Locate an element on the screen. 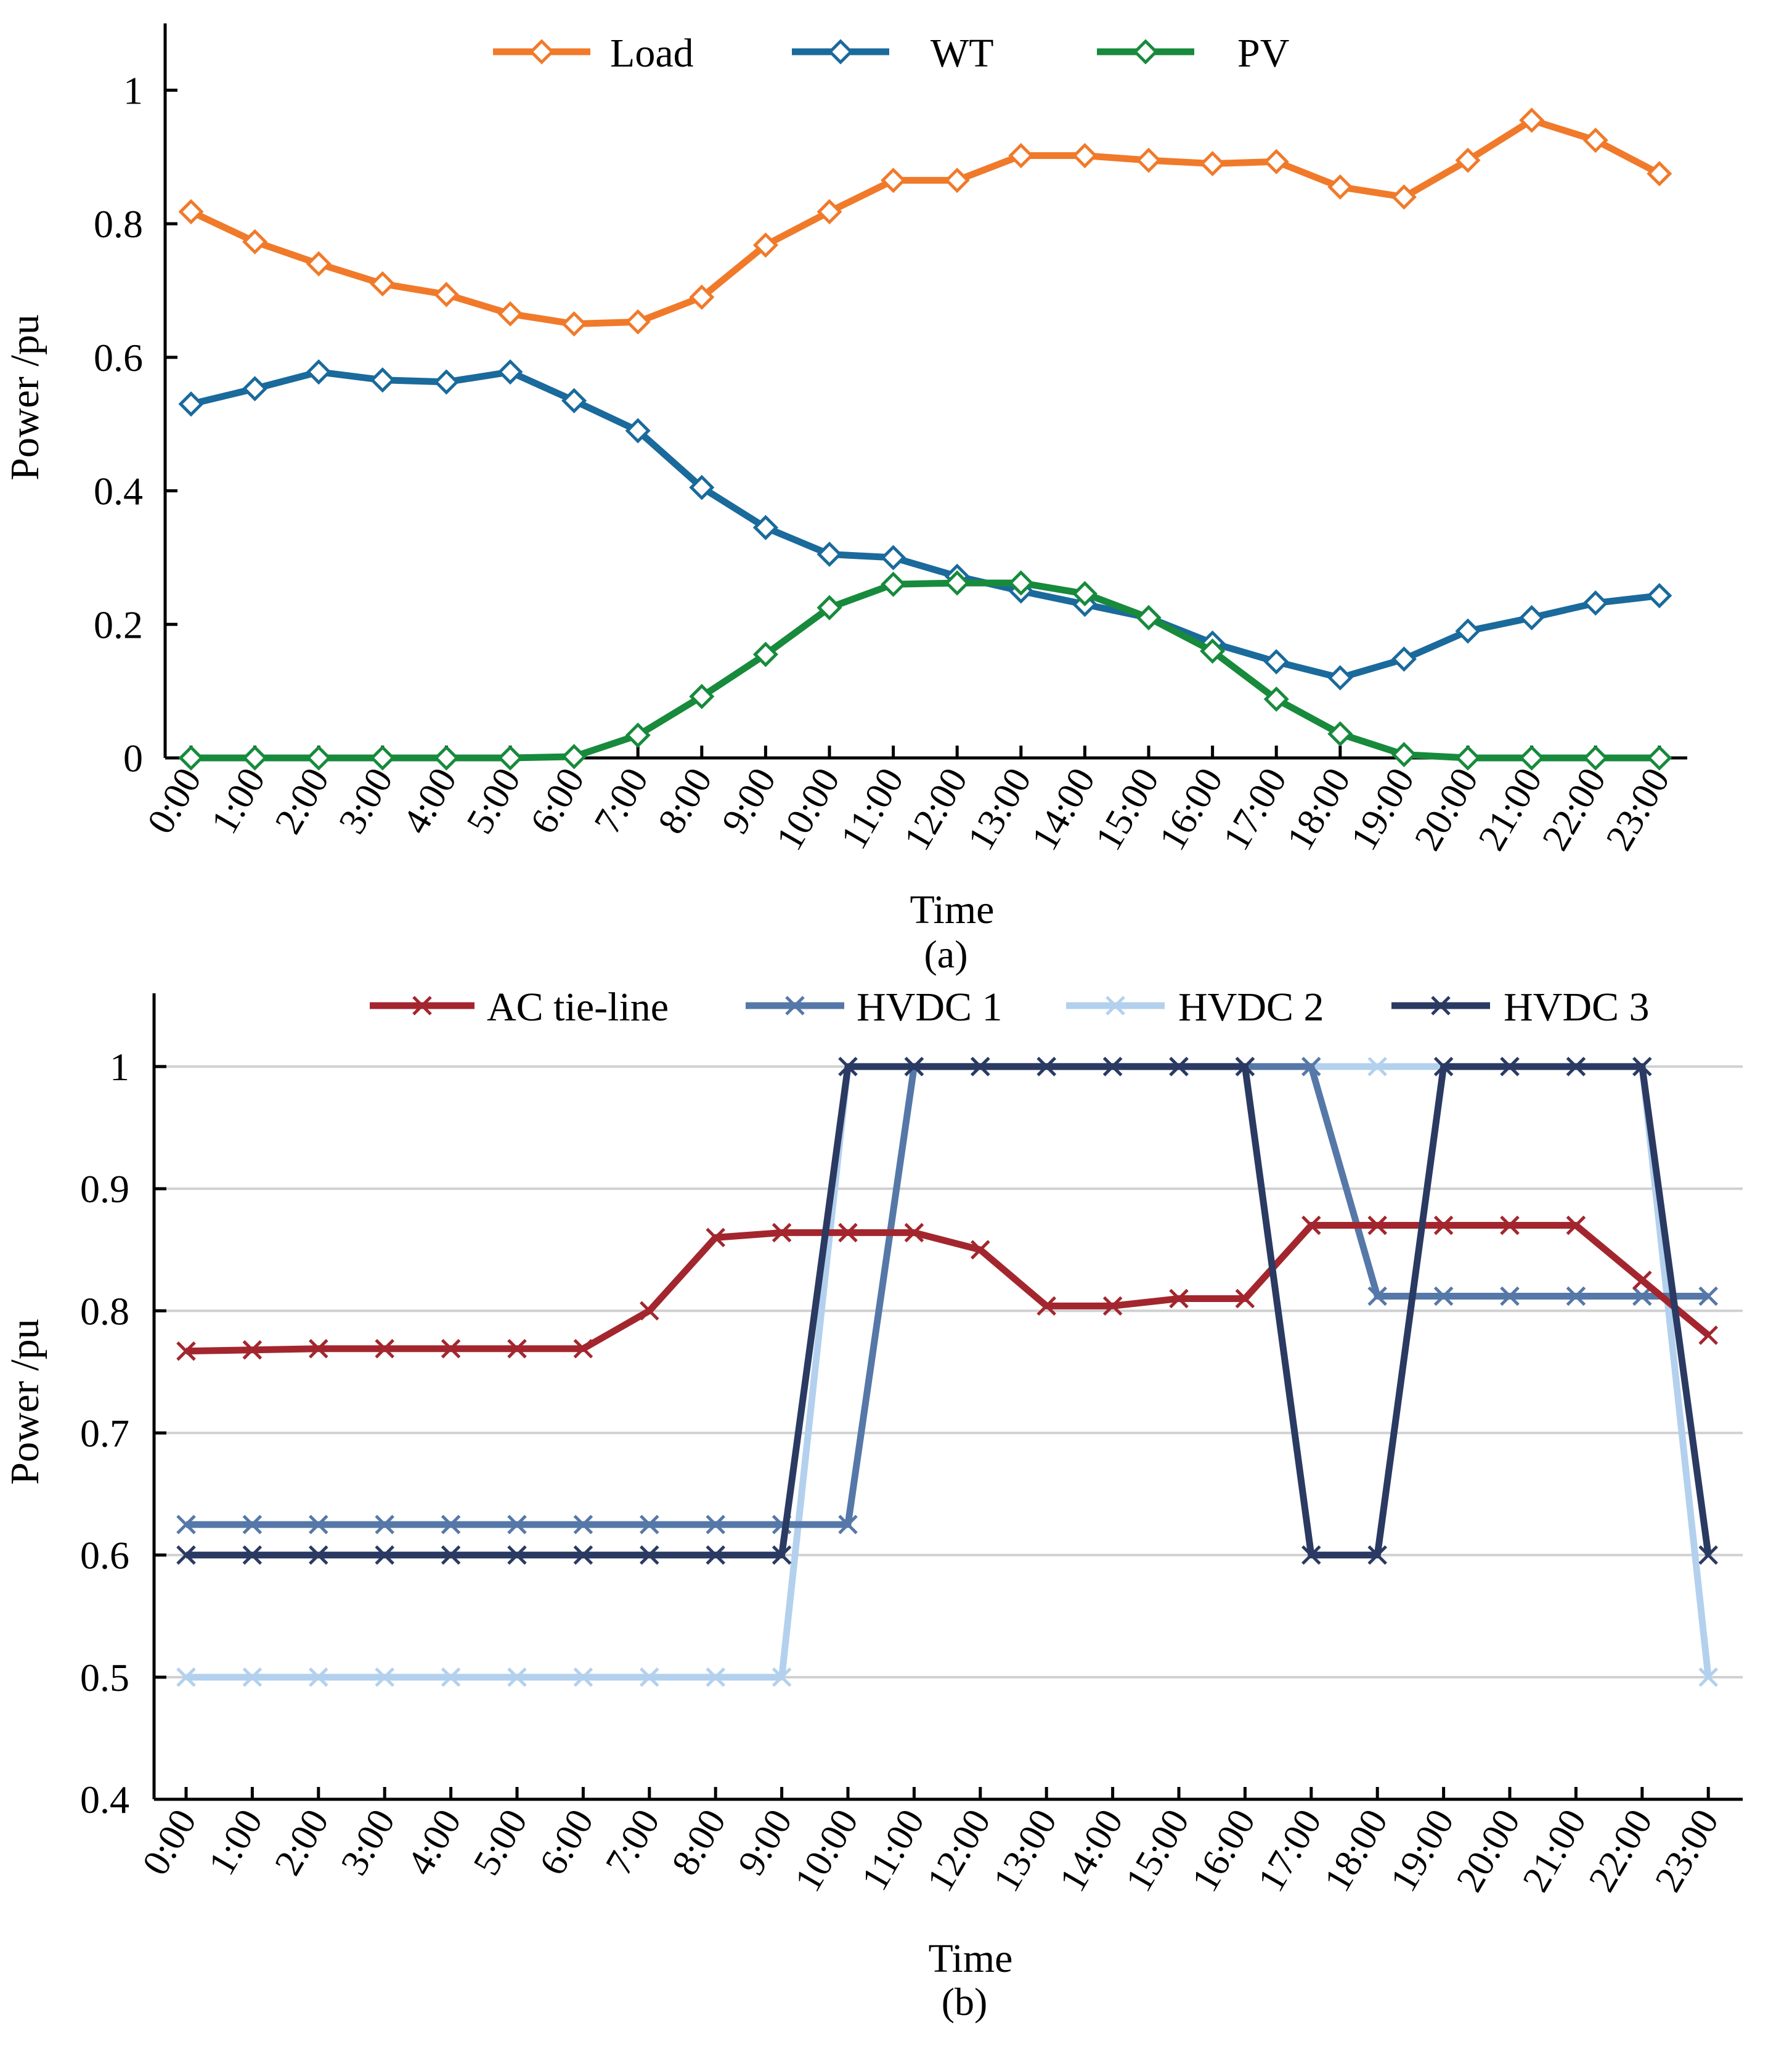 Image resolution: width=1792 pixels, height=2047 pixels. y-tick-label: 0.8 is located at coordinates (105, 1311).